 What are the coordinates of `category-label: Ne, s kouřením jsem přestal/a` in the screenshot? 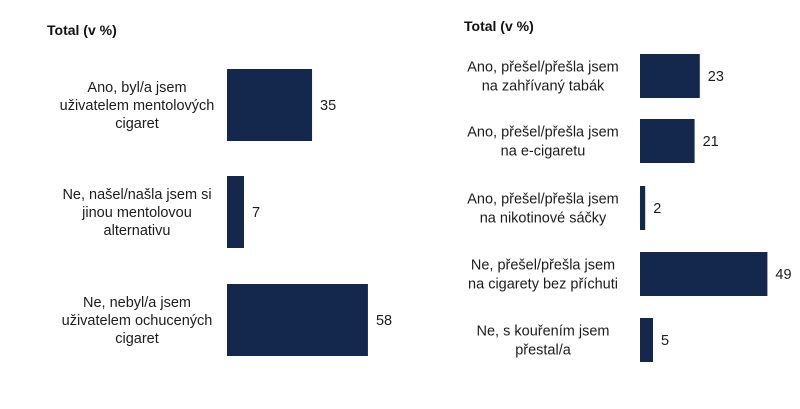 It's located at (543, 341).